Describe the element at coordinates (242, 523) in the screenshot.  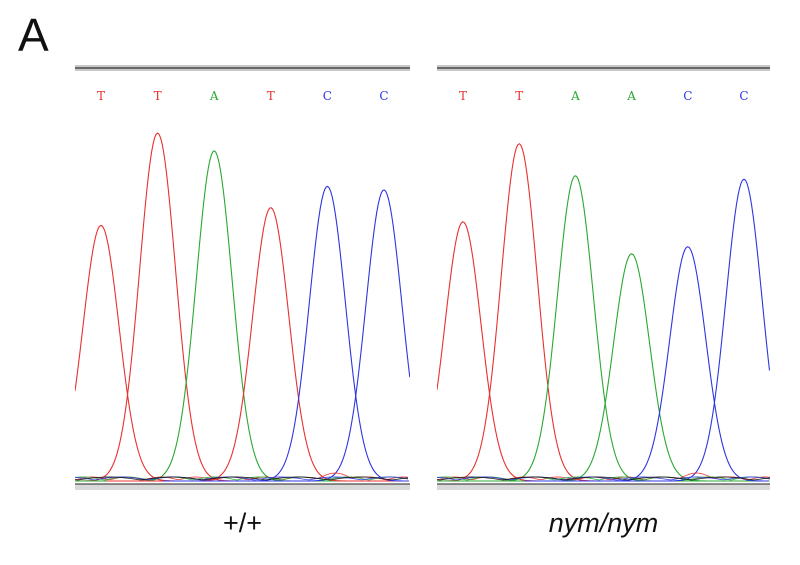
I see `wildtype-genotype-label: +/+` at that location.